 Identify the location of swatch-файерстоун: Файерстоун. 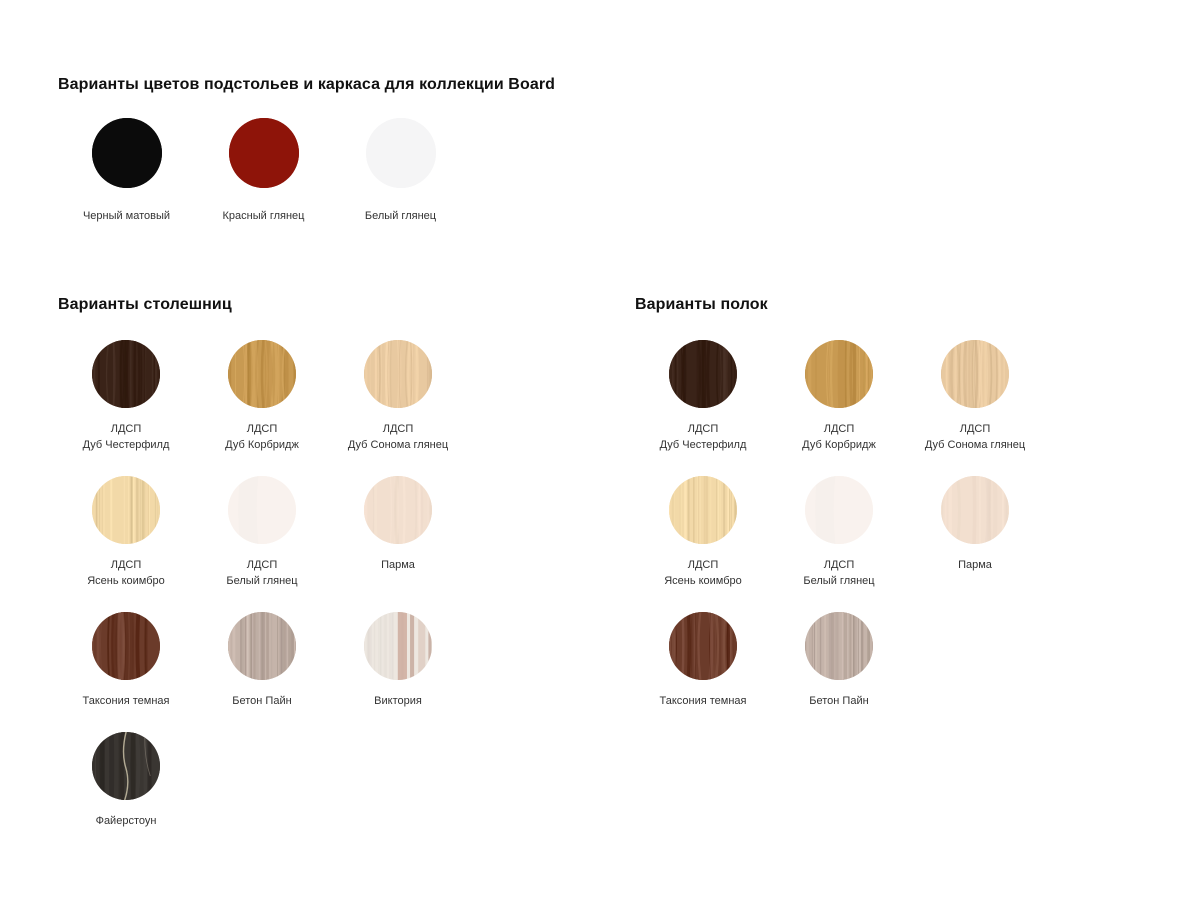
(126, 780).